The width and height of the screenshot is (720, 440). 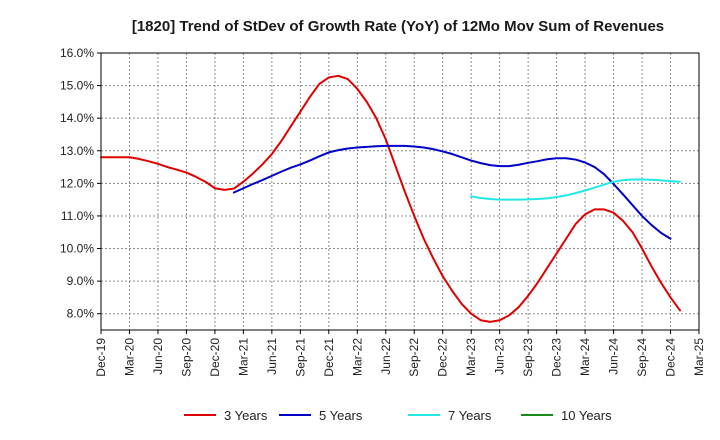 What do you see at coordinates (243, 357) in the screenshot?
I see `x-tick-label: Mar-21` at bounding box center [243, 357].